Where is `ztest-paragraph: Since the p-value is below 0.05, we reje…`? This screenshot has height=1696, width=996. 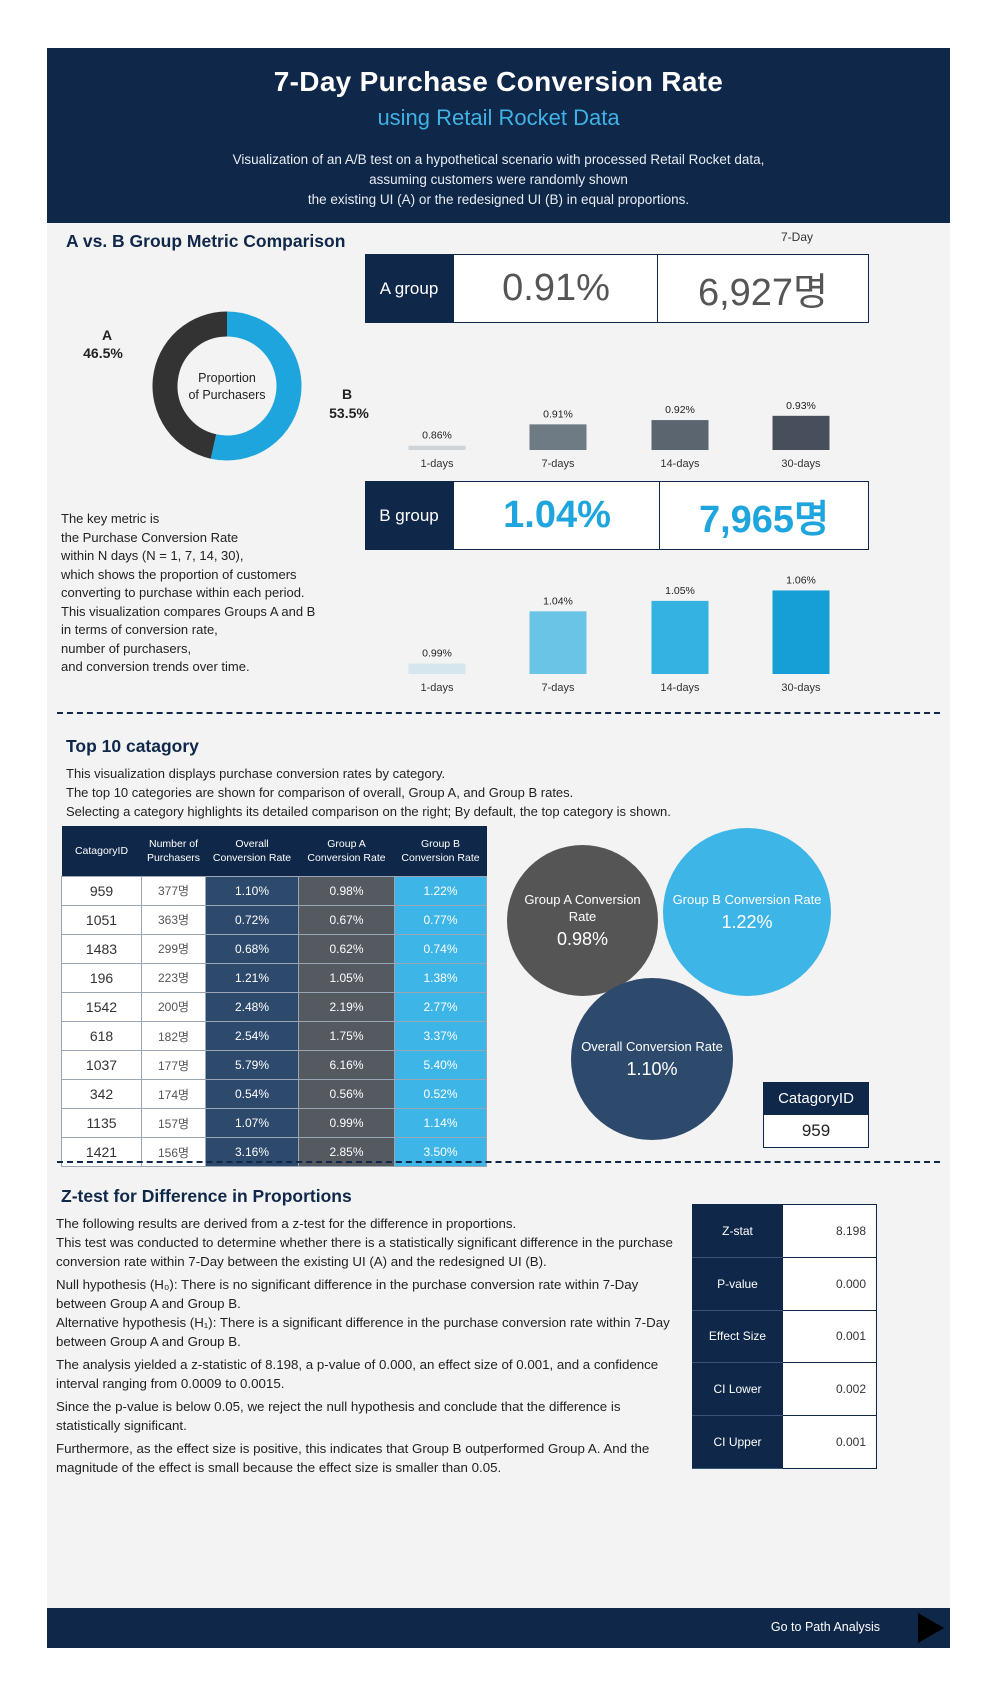 ztest-paragraph: Since the p-value is below 0.05, we reje… is located at coordinates (364, 1416).